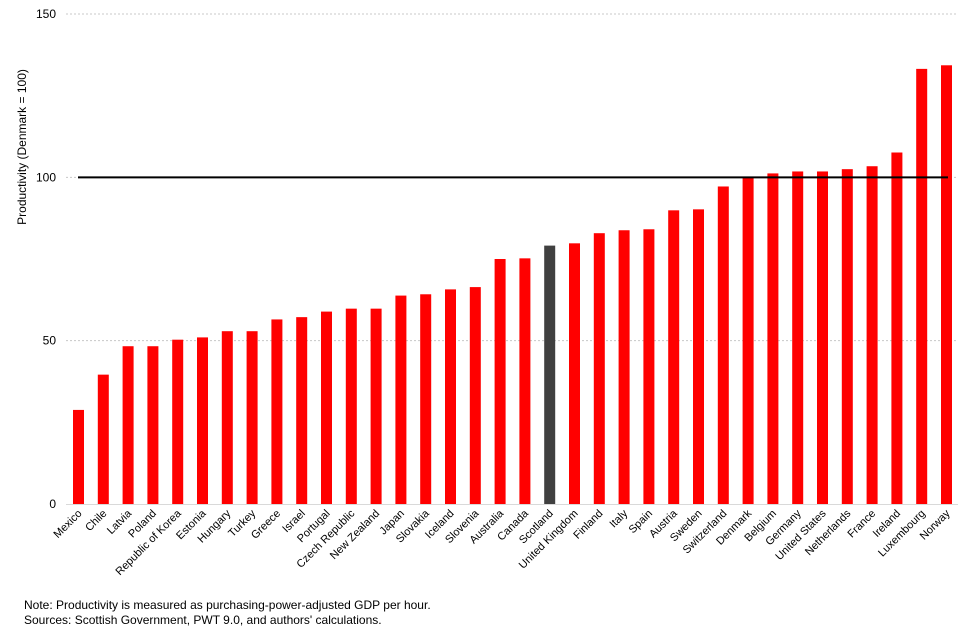 Image resolution: width=975 pixels, height=636 pixels. What do you see at coordinates (376, 406) in the screenshot?
I see `bar-new-zealand` at bounding box center [376, 406].